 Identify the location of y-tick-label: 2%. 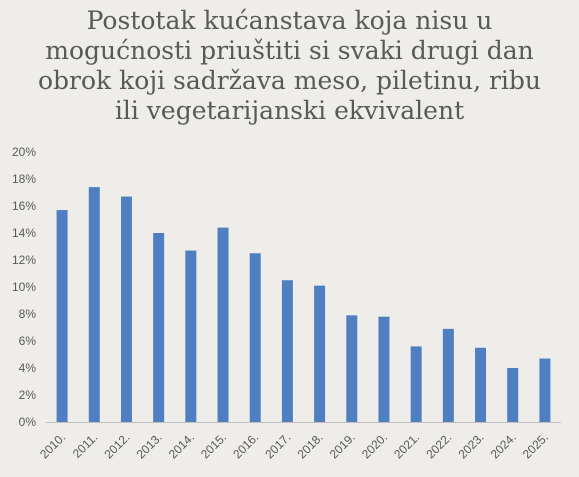
(28, 395).